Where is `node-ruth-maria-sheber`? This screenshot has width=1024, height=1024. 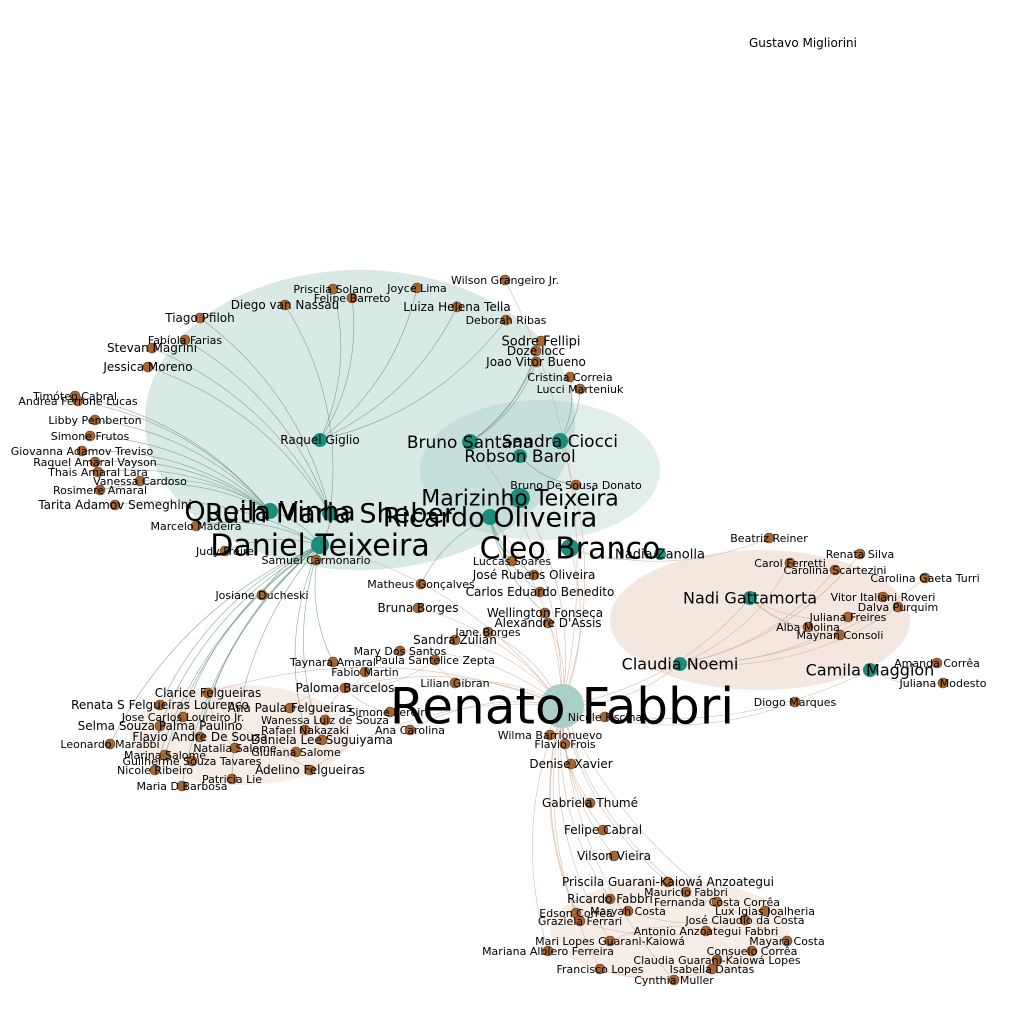 node-ruth-maria-sheber is located at coordinates (330, 513).